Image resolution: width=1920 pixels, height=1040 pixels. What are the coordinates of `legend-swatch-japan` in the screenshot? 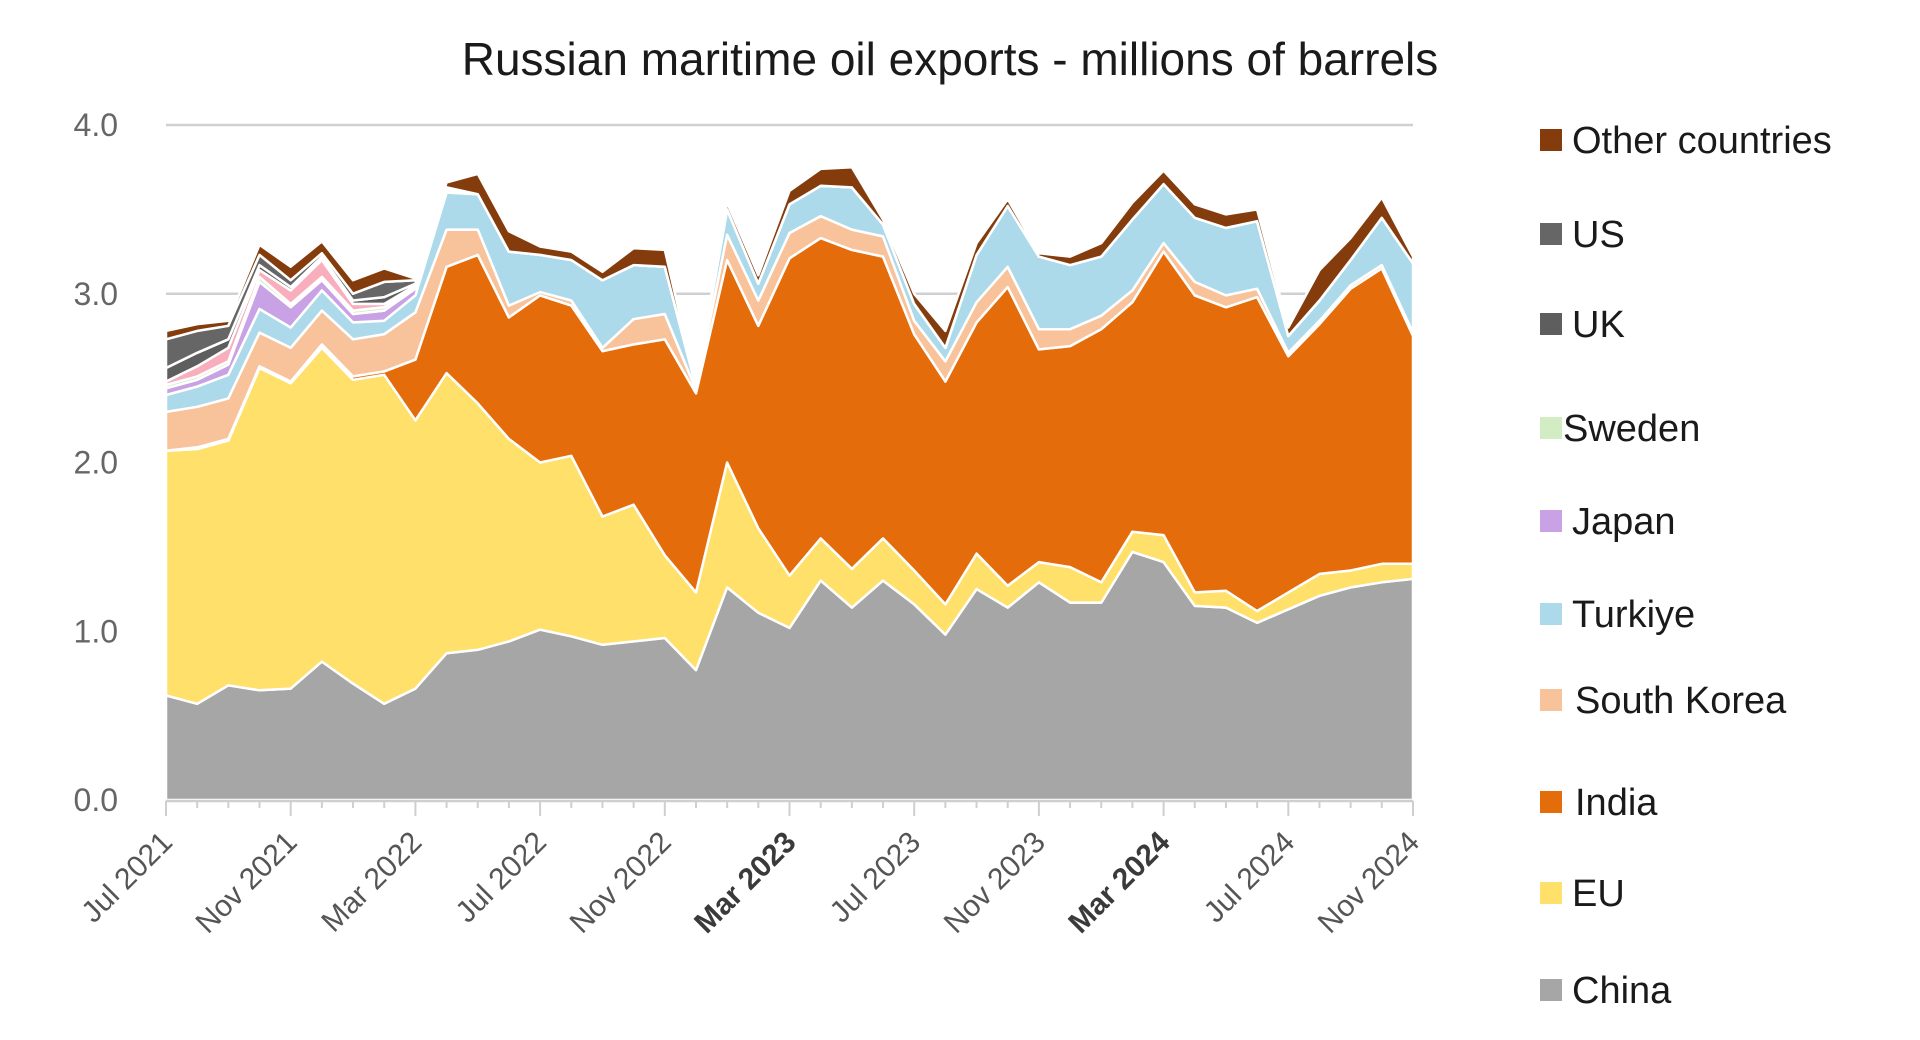 It's located at (1551, 521).